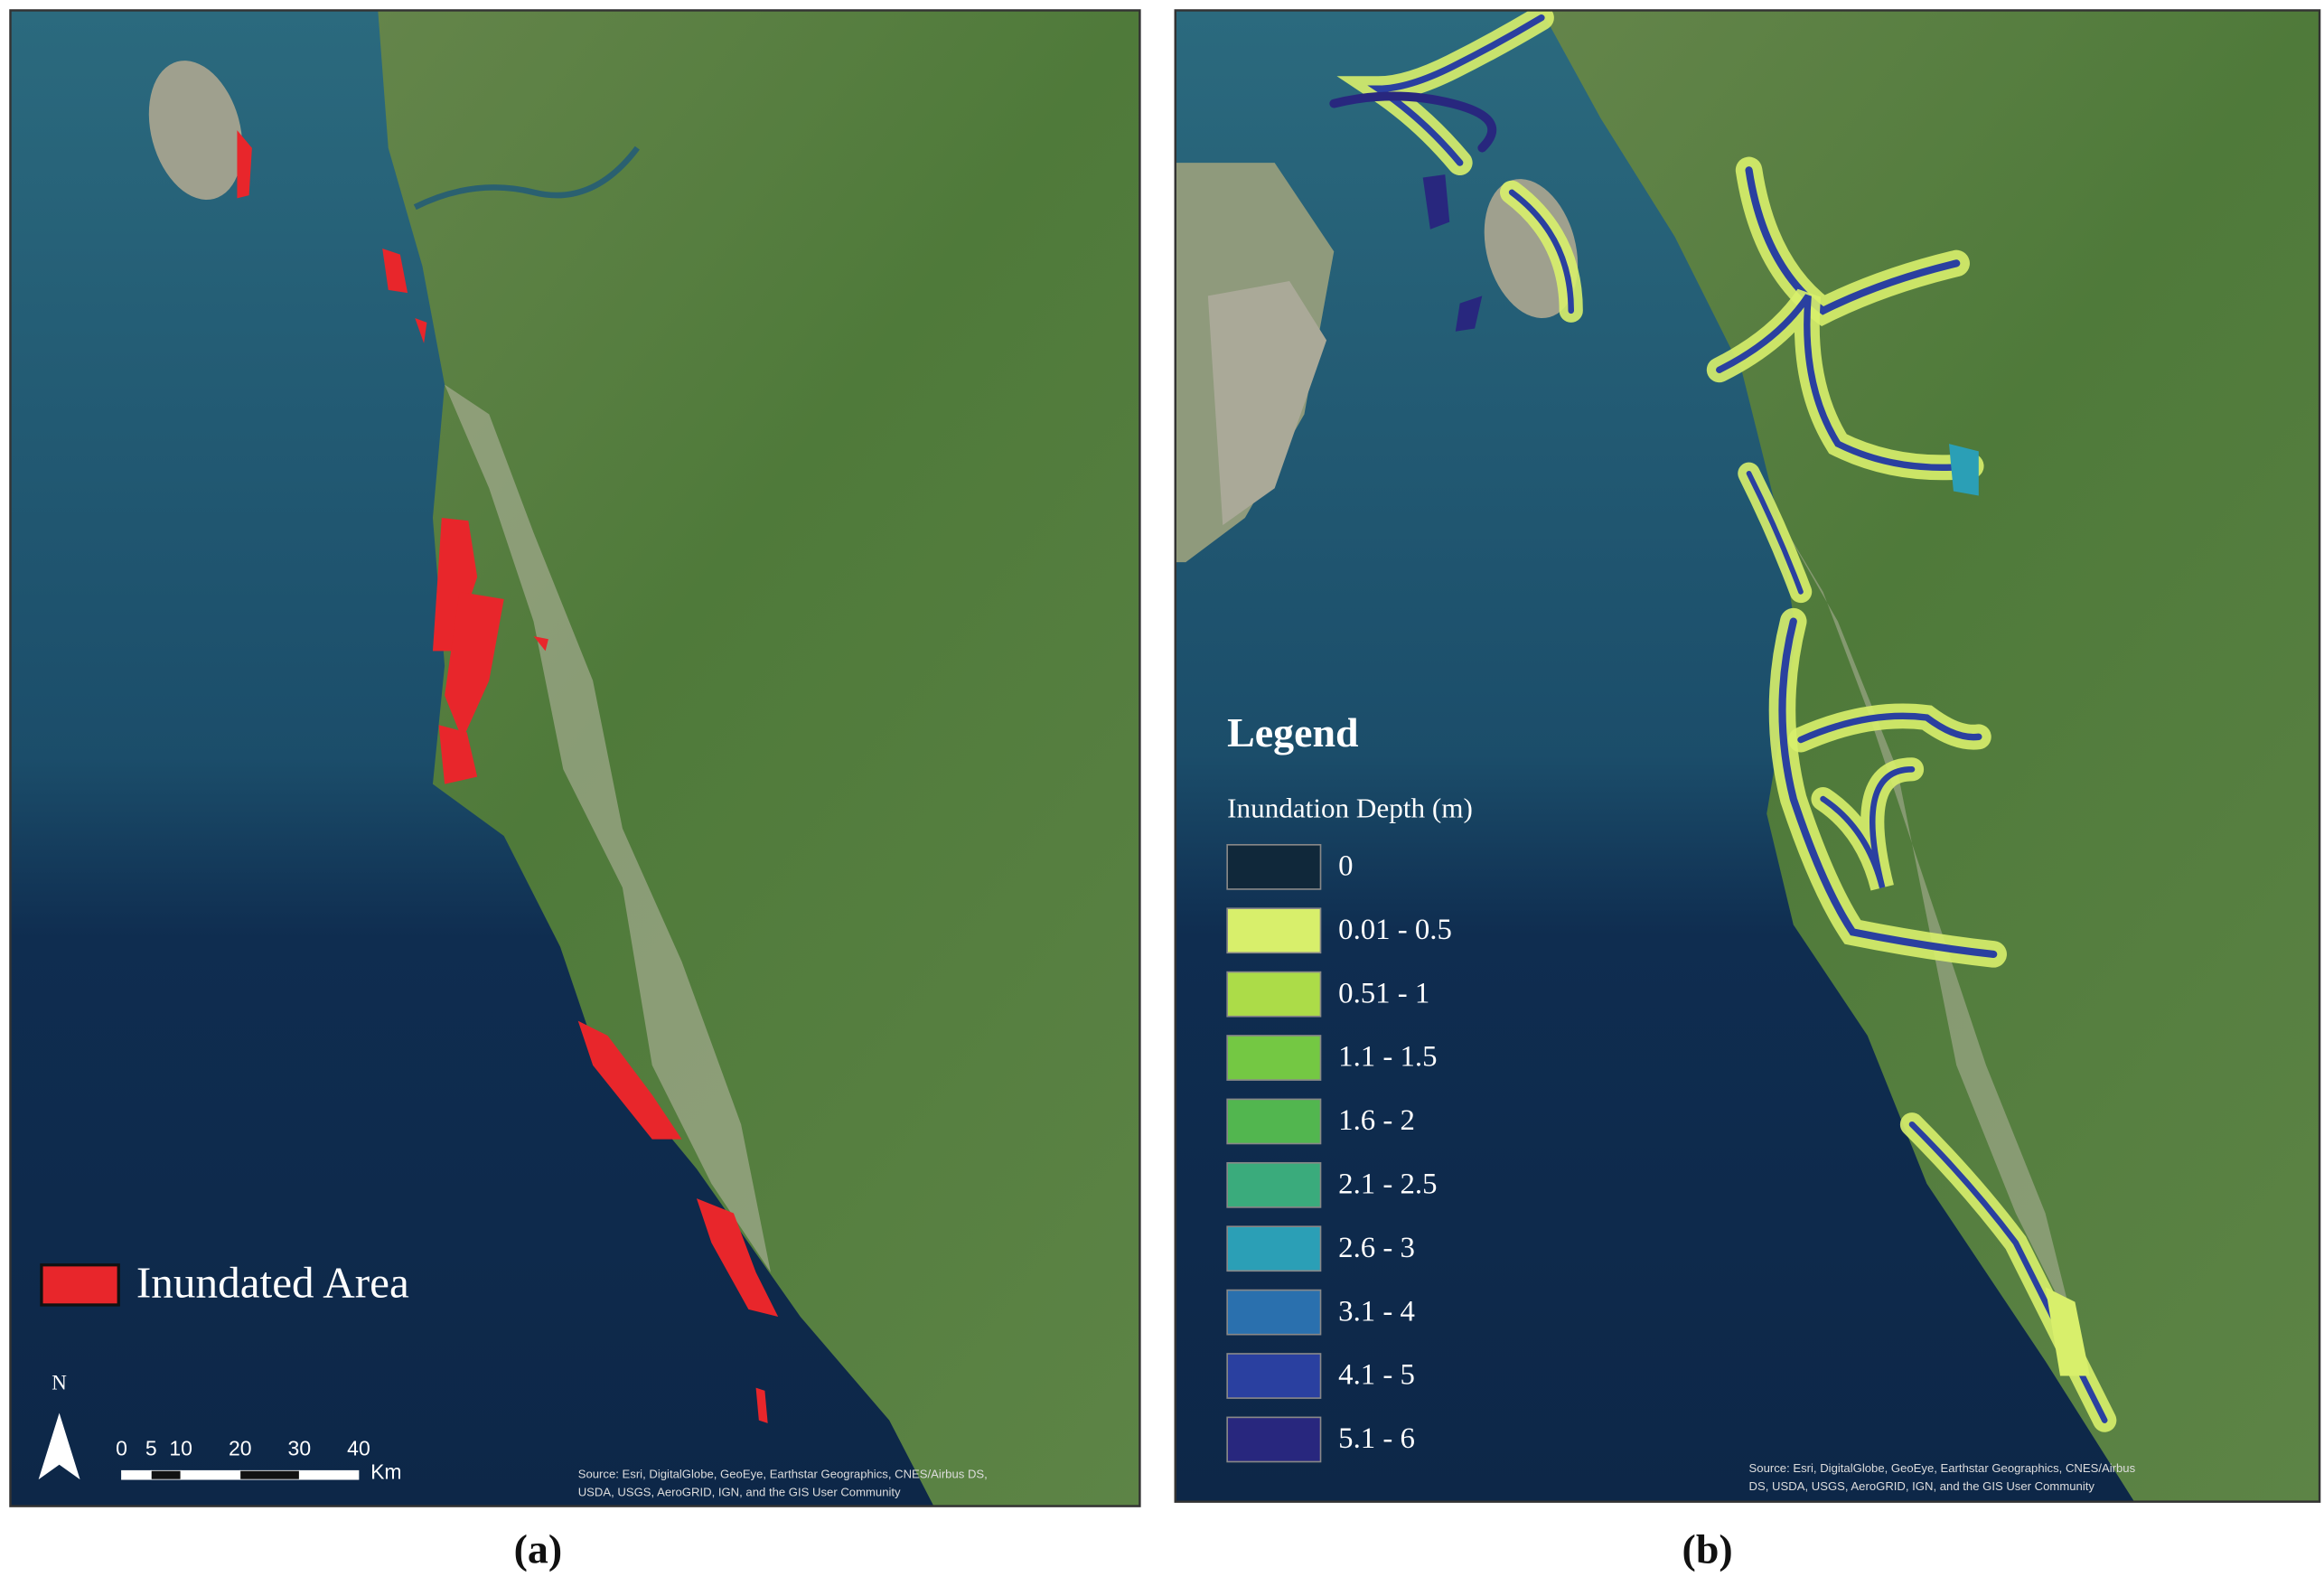 The image size is (2324, 1586). I want to click on legend-subtitle: Inundation Depth (m), so click(1350, 807).